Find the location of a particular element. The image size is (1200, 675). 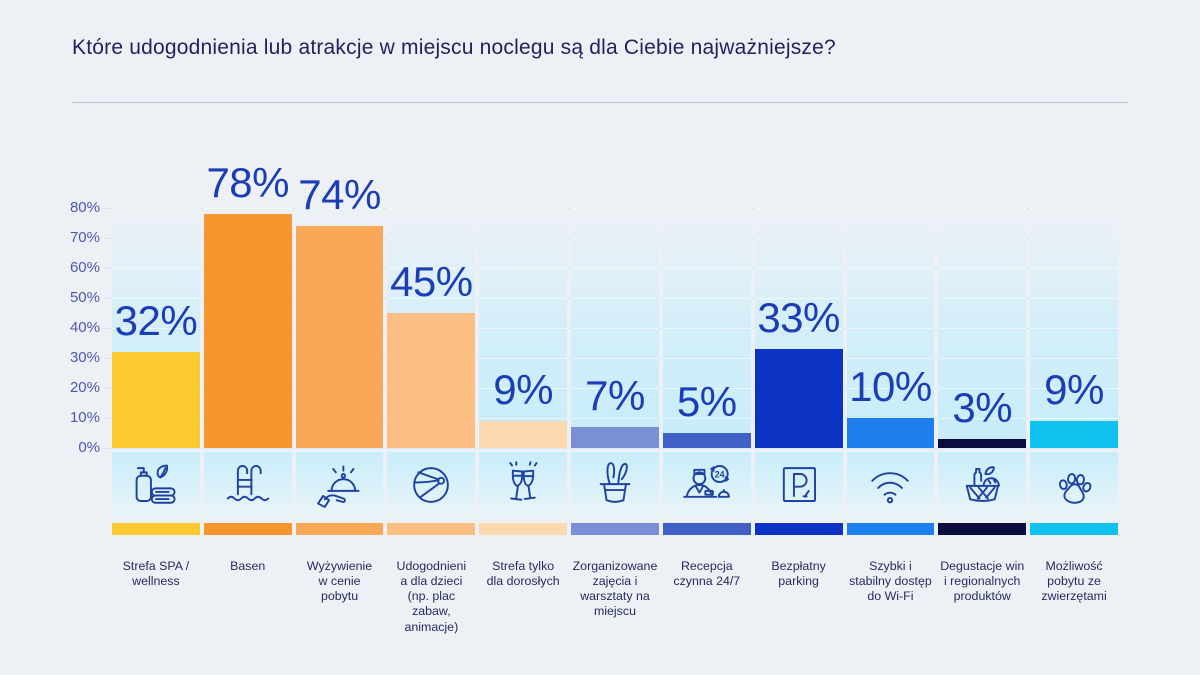

chart-column-dorosli: 9% Strefa tylko dla dorosłych is located at coordinates (523, 421).